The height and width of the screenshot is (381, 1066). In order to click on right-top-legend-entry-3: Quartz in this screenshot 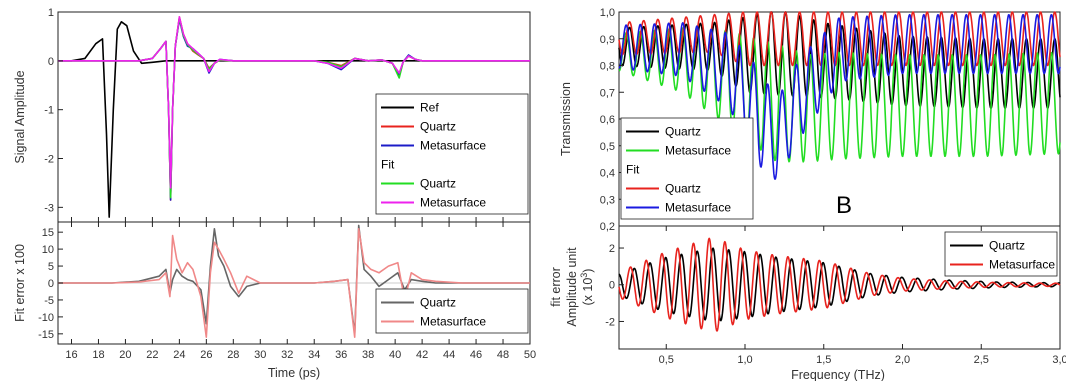, I will do `click(683, 189)`.